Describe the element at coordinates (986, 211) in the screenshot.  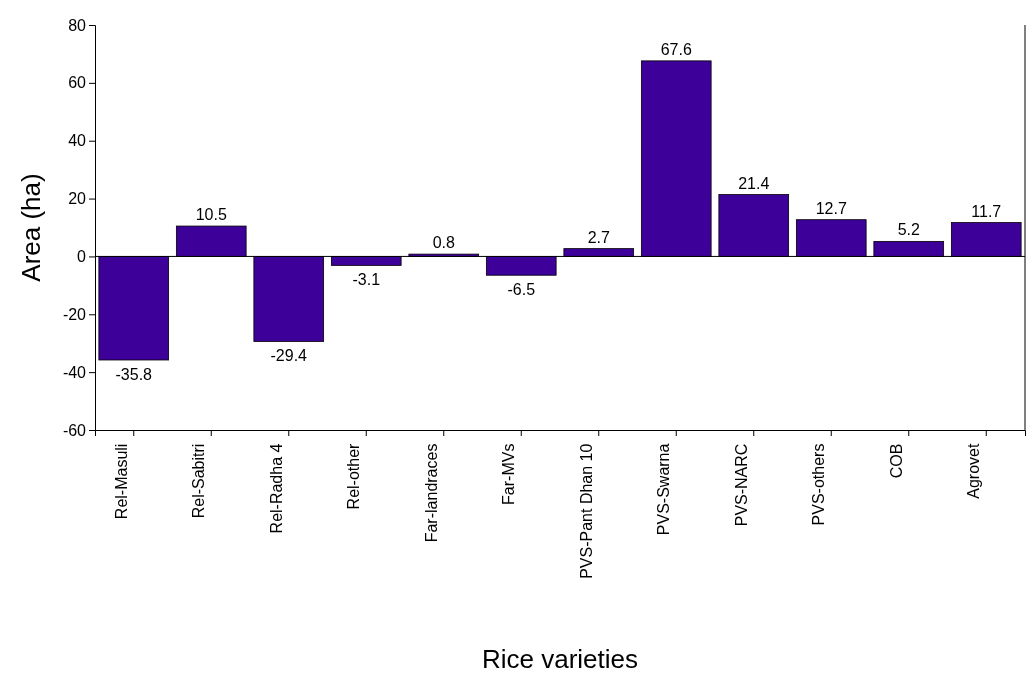
I see `data-label: 11.7` at that location.